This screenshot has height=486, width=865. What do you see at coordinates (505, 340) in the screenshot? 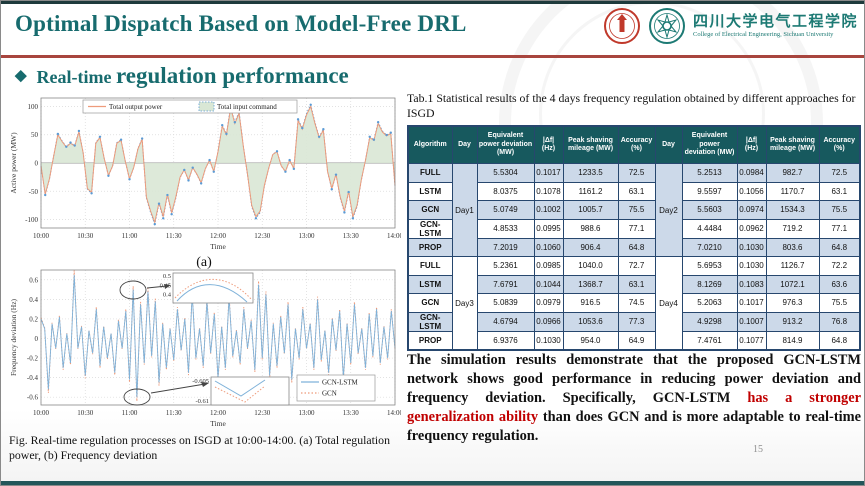
I see `value-cell: 6.9376` at bounding box center [505, 340].